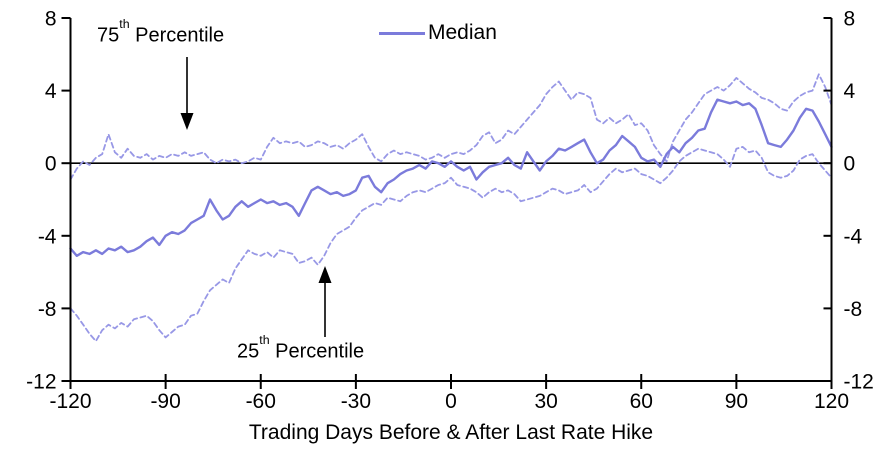 Image resolution: width=892 pixels, height=465 pixels. What do you see at coordinates (248, 351) in the screenshot?
I see `annotation-25th-number: 25` at bounding box center [248, 351].